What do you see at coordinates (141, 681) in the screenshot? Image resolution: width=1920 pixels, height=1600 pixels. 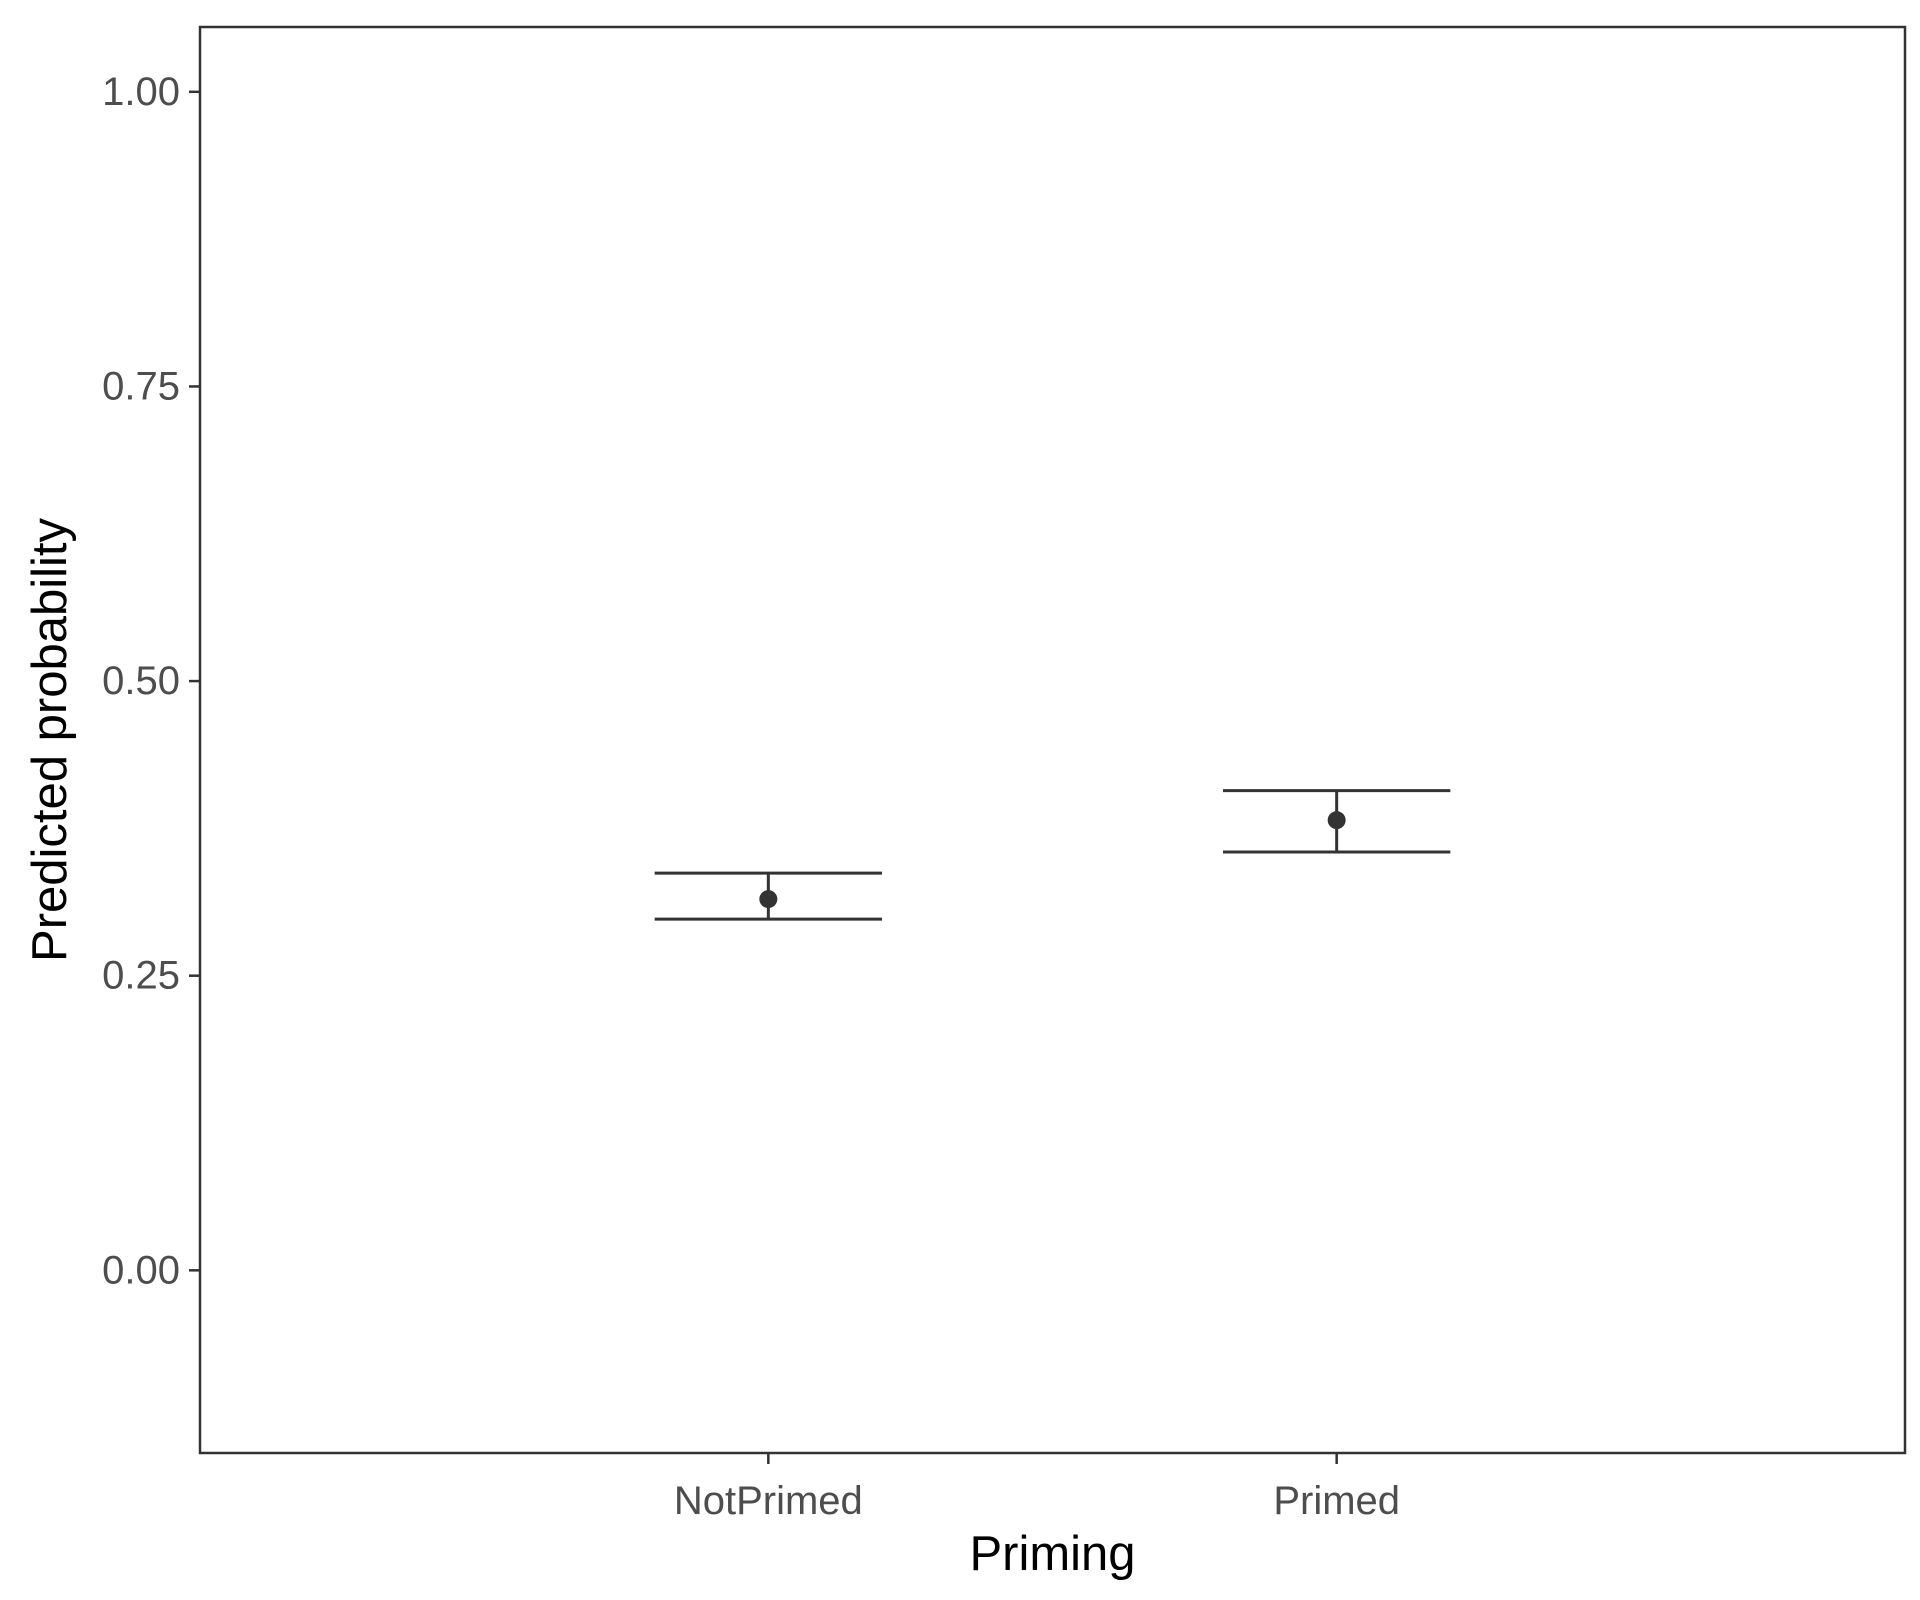 I see `y-tick-label: 0.50` at bounding box center [141, 681].